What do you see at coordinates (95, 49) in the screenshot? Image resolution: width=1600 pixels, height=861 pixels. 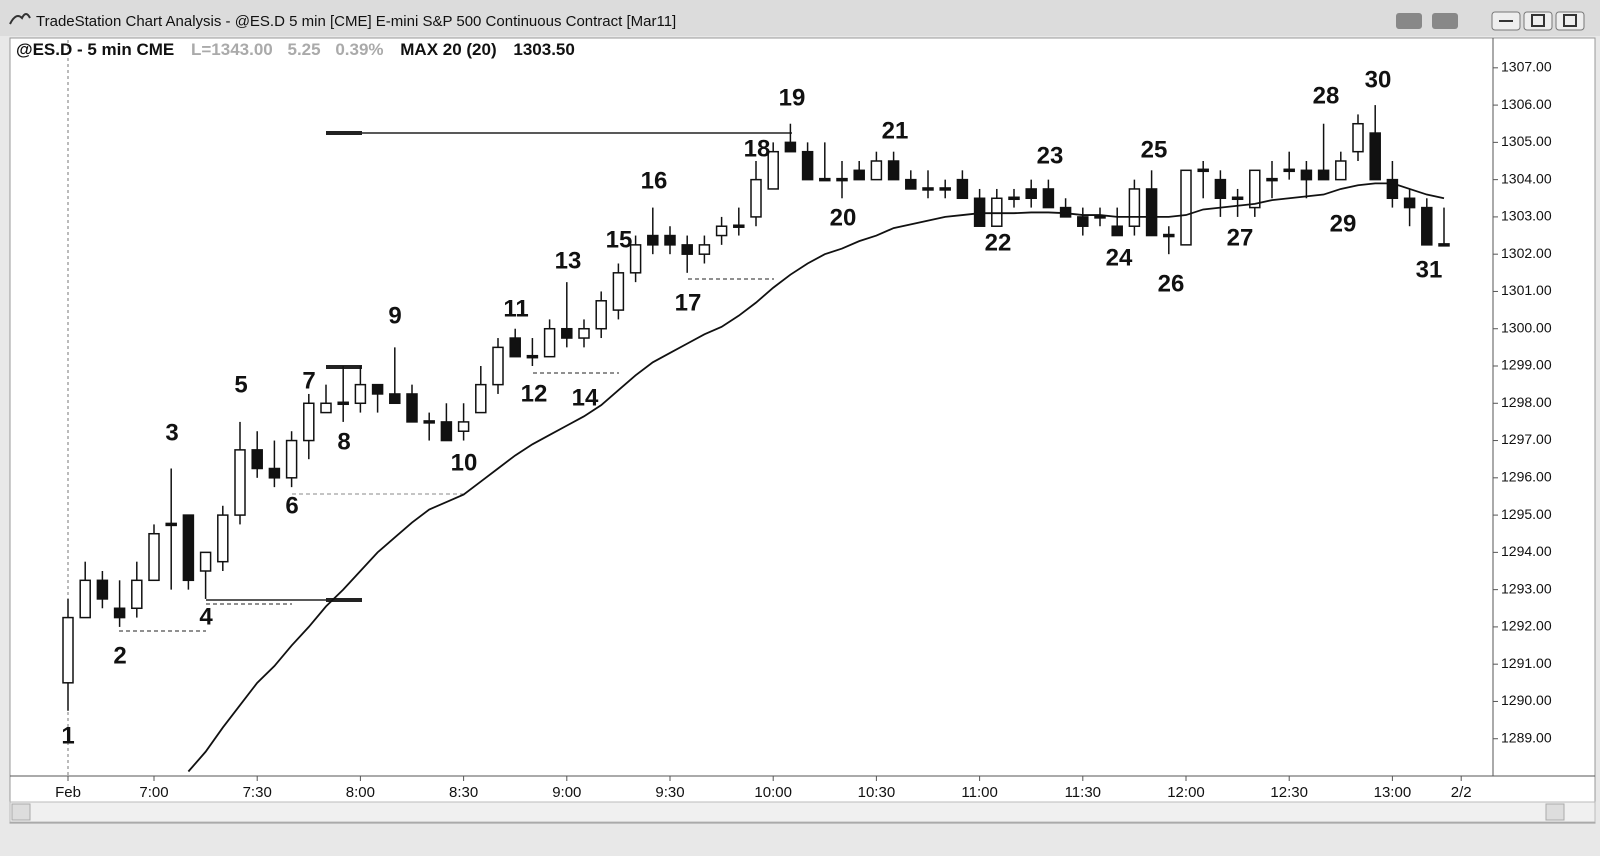 I see `symbol: @ES.D - 5 min CME` at bounding box center [95, 49].